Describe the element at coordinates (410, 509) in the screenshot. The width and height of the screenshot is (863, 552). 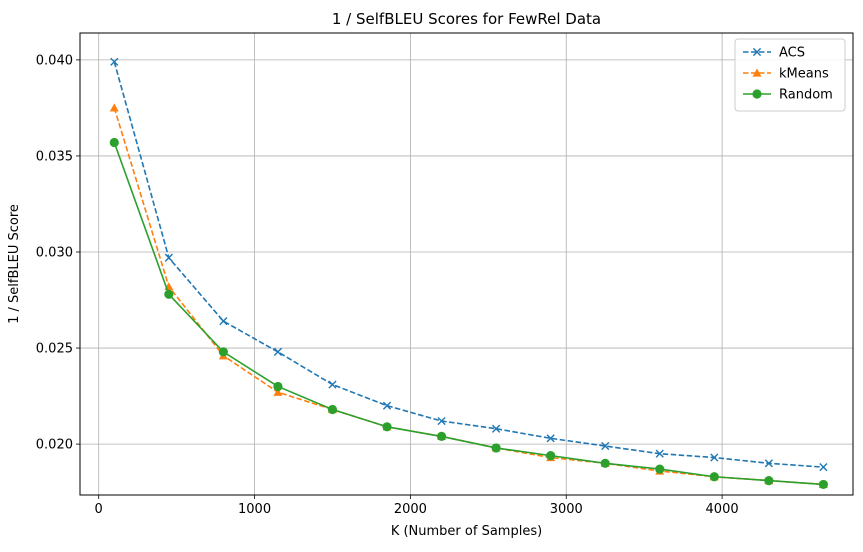
I see `x-tick-label: 2000` at that location.